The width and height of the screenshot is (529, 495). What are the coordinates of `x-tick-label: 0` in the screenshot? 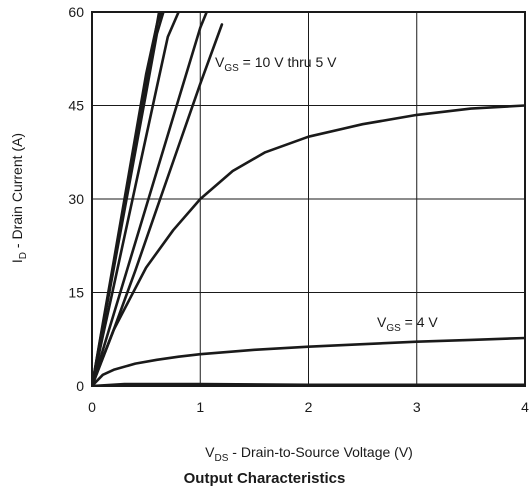 It's located at (92, 407).